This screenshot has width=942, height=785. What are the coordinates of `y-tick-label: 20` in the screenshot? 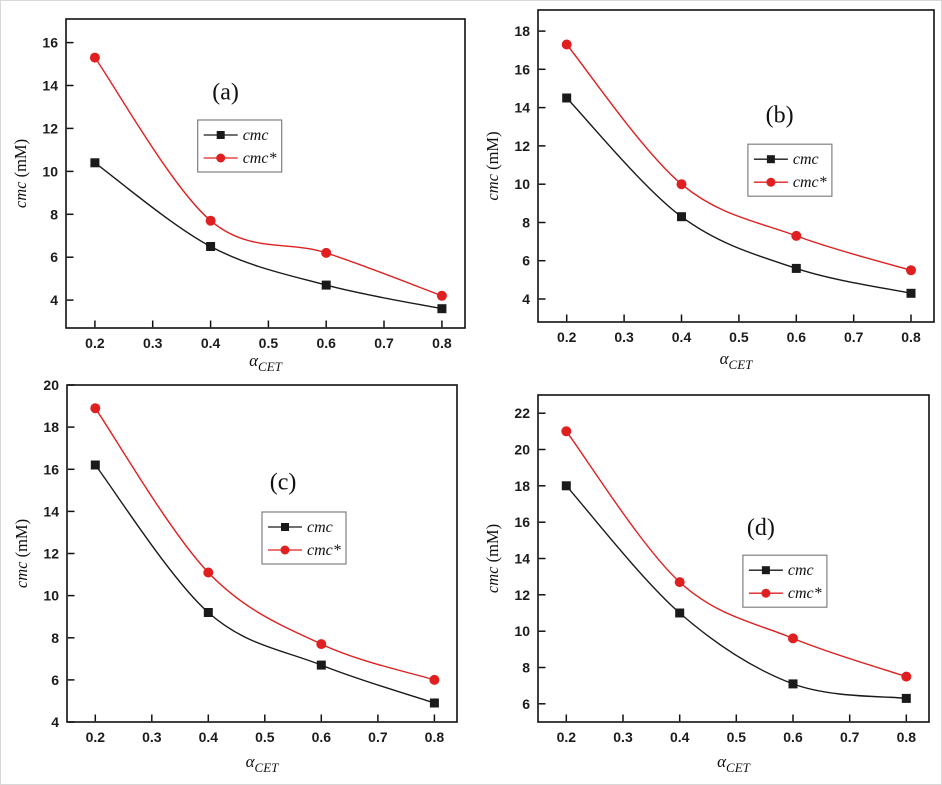 It's located at (51, 385).